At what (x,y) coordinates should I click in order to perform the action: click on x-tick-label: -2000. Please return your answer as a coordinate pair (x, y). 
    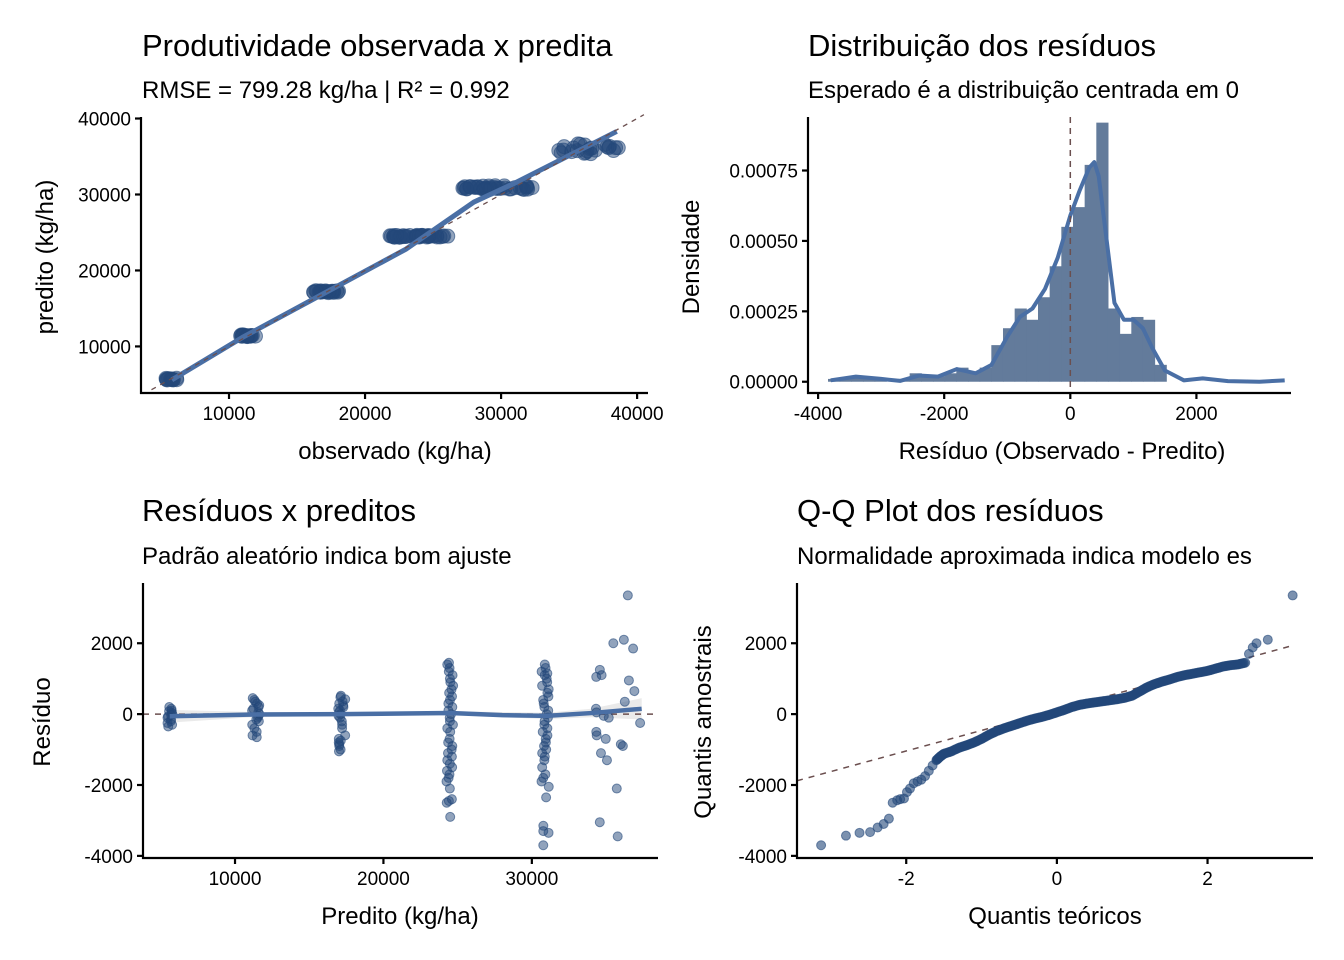
    Looking at the image, I should click on (944, 414).